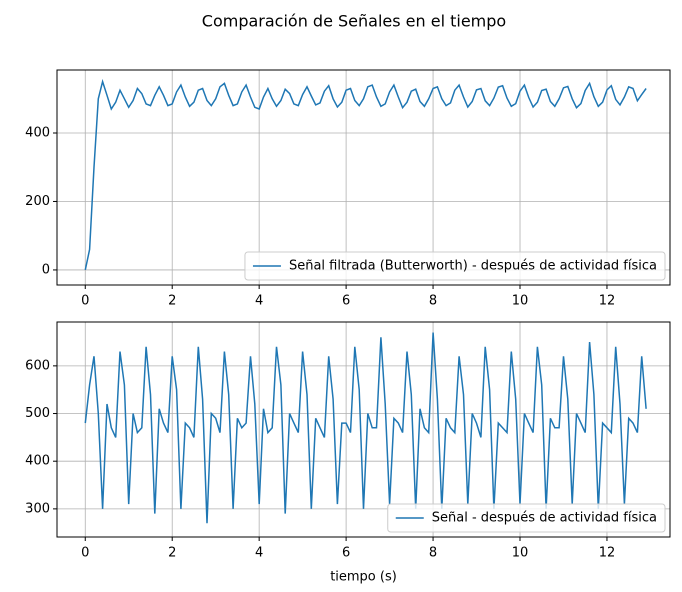  Describe the element at coordinates (37, 508) in the screenshot. I see `y-tick-label: 300` at that location.